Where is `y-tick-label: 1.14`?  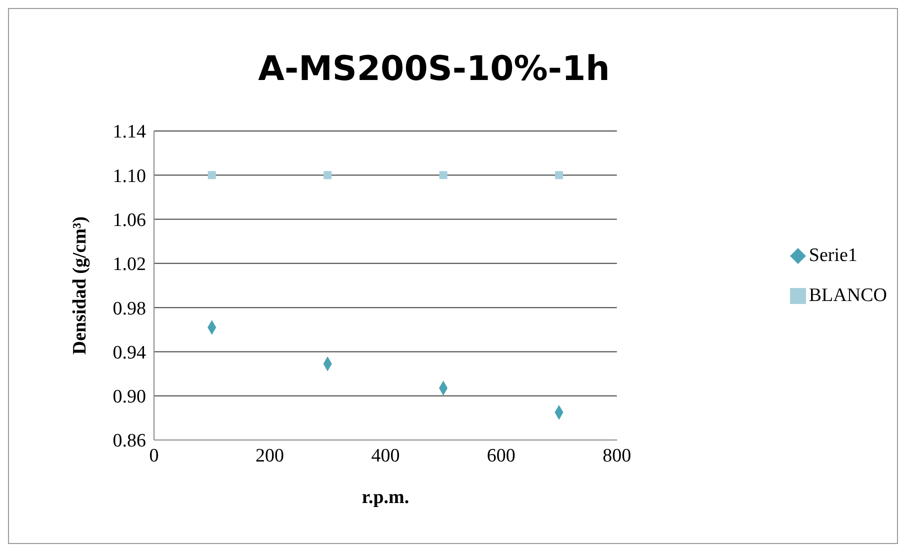 y-tick-label: 1.14 is located at coordinates (129, 132).